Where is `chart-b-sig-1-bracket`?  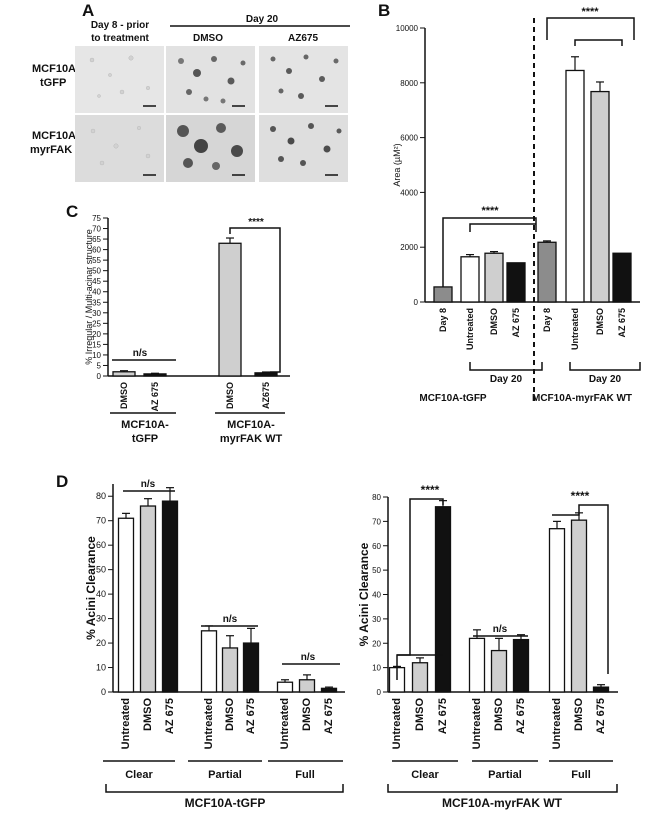
chart-b-sig-1-bracket is located at coordinates (489, 252).